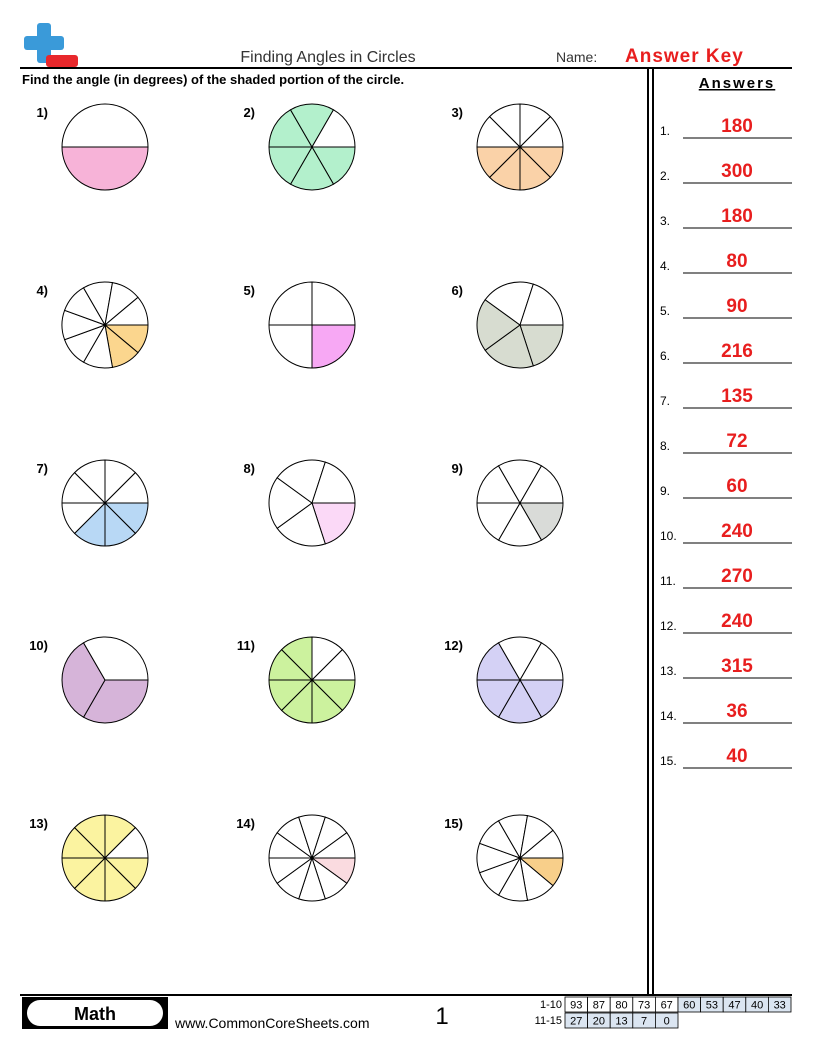  What do you see at coordinates (665, 311) in the screenshot?
I see `answer-number: 5.` at bounding box center [665, 311].